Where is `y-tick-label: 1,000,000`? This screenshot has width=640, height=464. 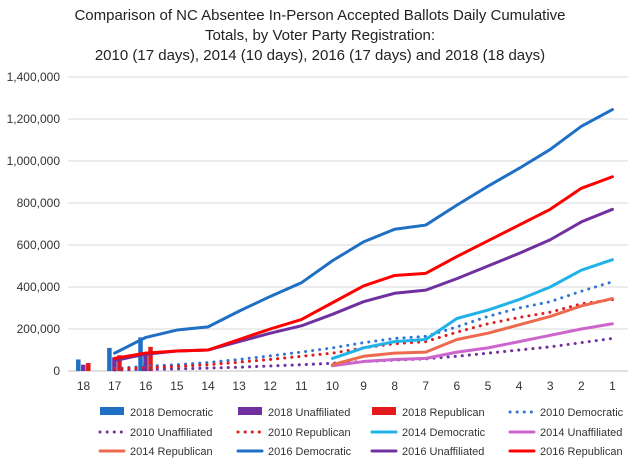 y-tick-label: 1,000,000 is located at coordinates (34, 161).